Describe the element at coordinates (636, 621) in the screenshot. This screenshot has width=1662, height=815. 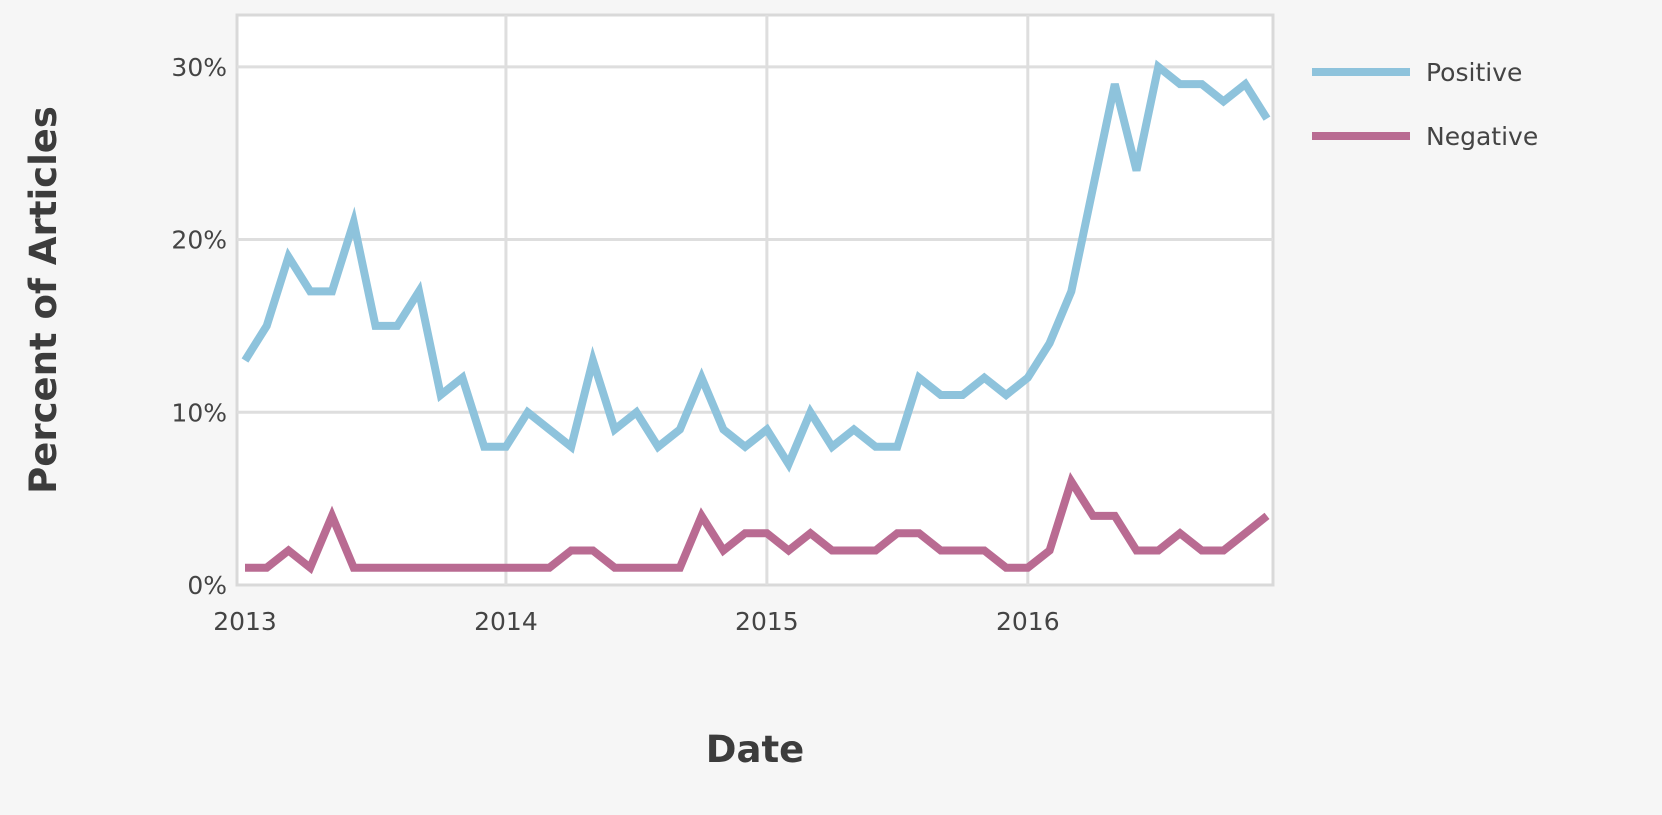
I see `x-tick-labels: 2013 2014 2015 2016` at that location.